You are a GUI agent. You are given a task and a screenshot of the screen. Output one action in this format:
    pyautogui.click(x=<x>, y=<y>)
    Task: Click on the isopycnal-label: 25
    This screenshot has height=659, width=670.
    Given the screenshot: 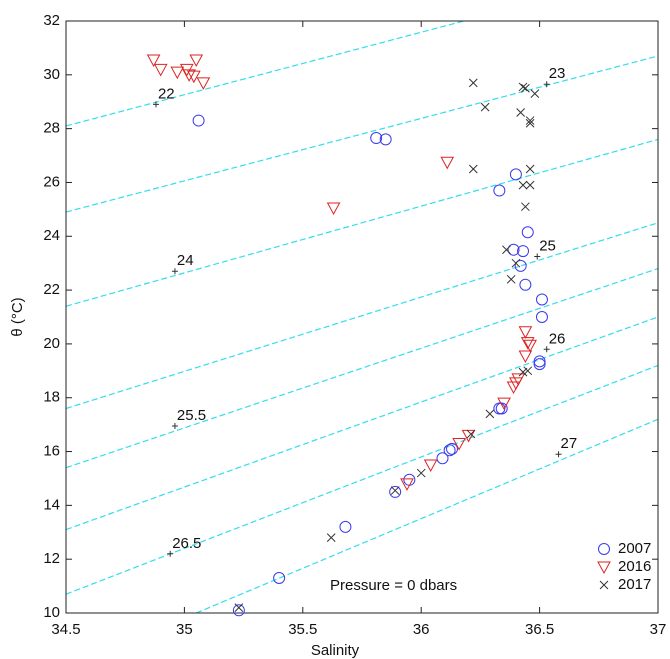 What is the action you would take?
    pyautogui.click(x=547, y=245)
    